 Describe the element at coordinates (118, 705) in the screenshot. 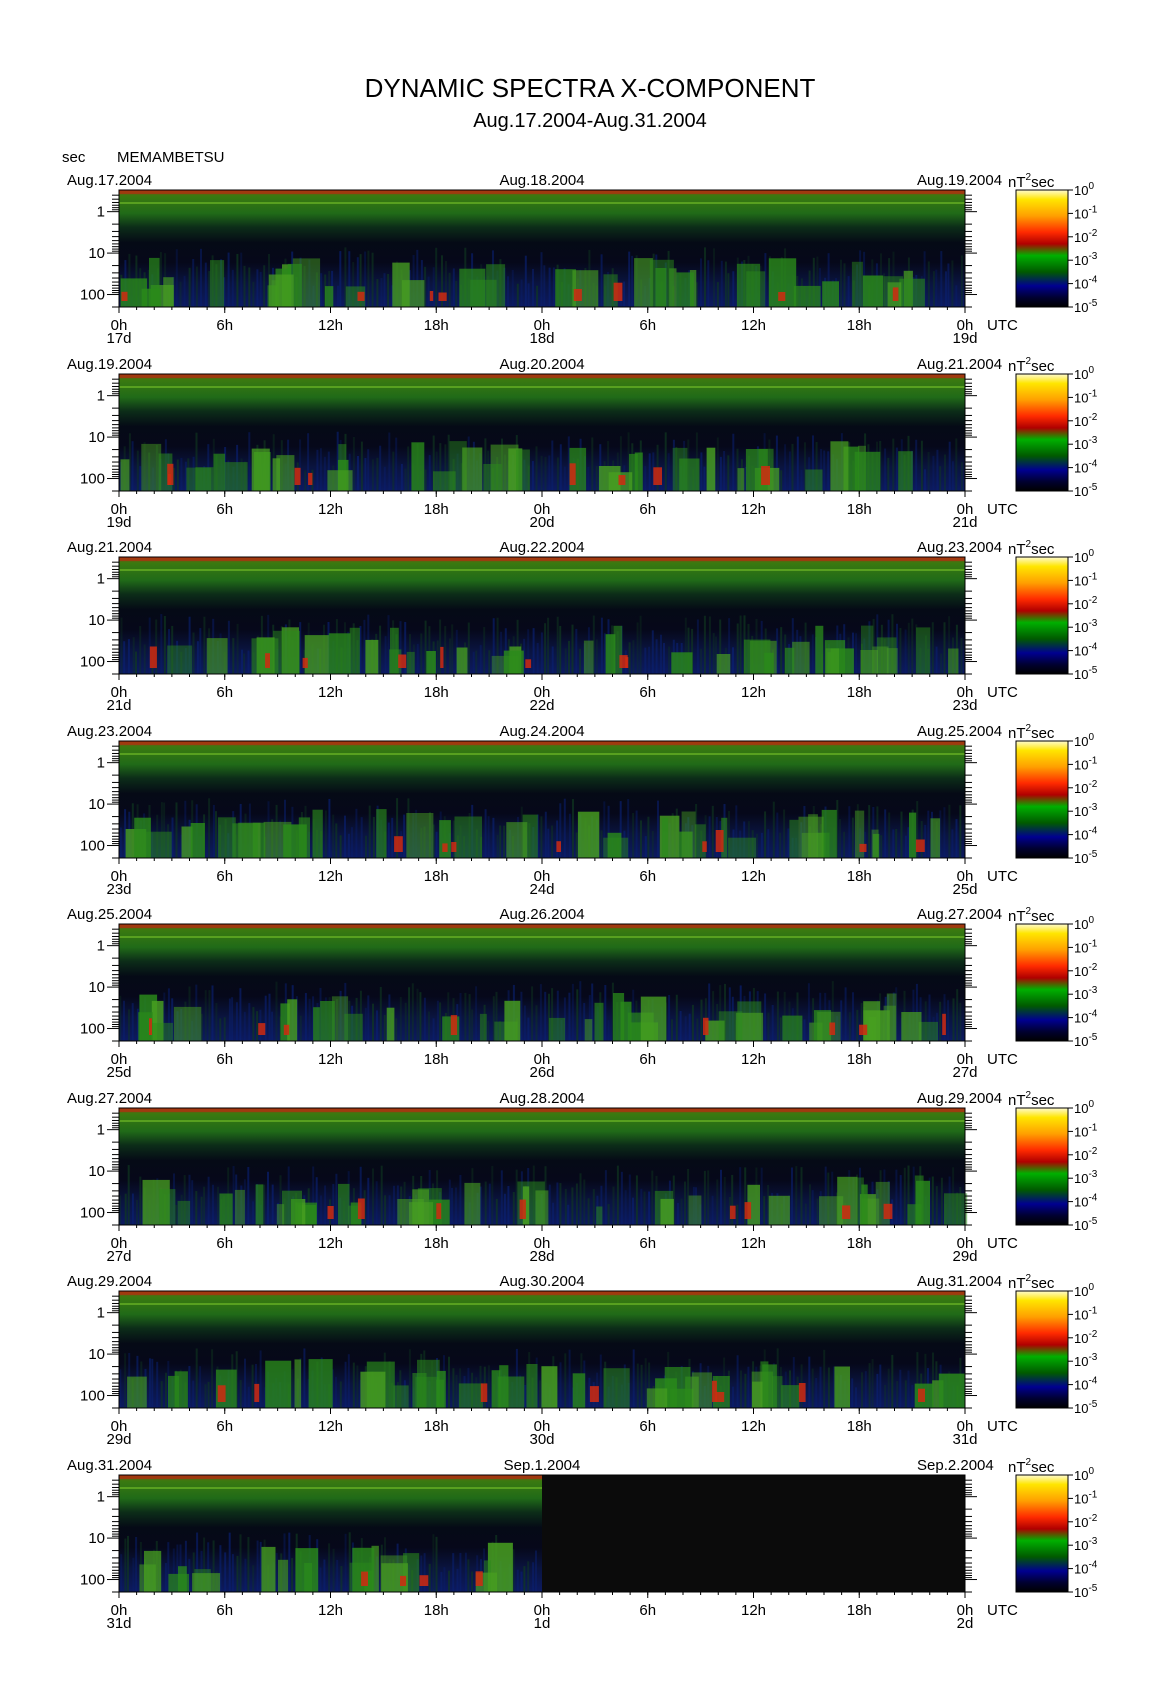

I see `day-label: 21d` at that location.